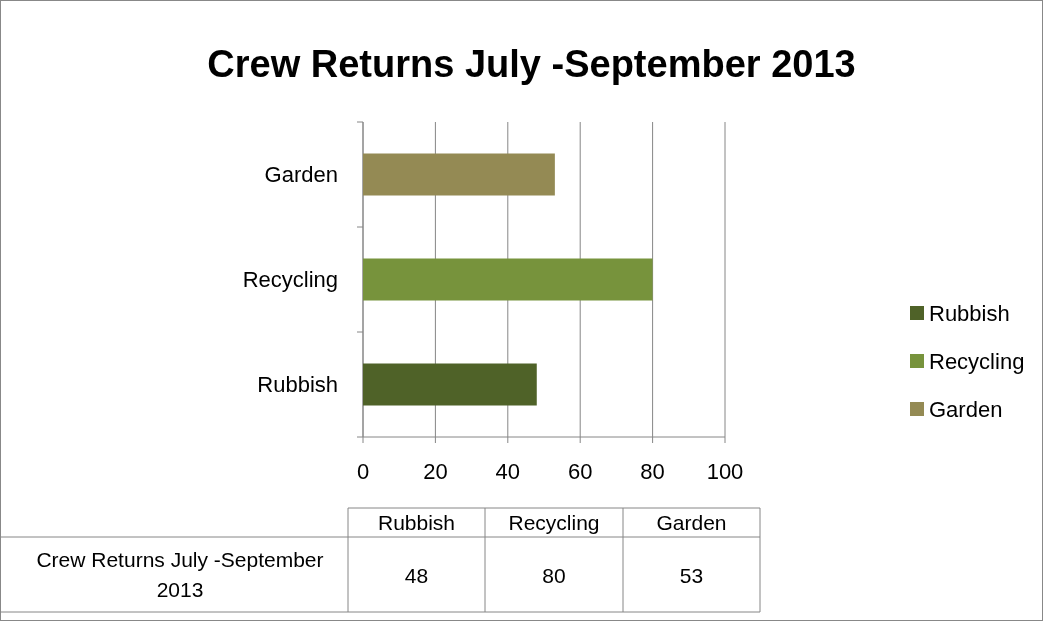 This screenshot has width=1043, height=621. Describe the element at coordinates (435, 471) in the screenshot. I see `x-tick-label: 20` at that location.